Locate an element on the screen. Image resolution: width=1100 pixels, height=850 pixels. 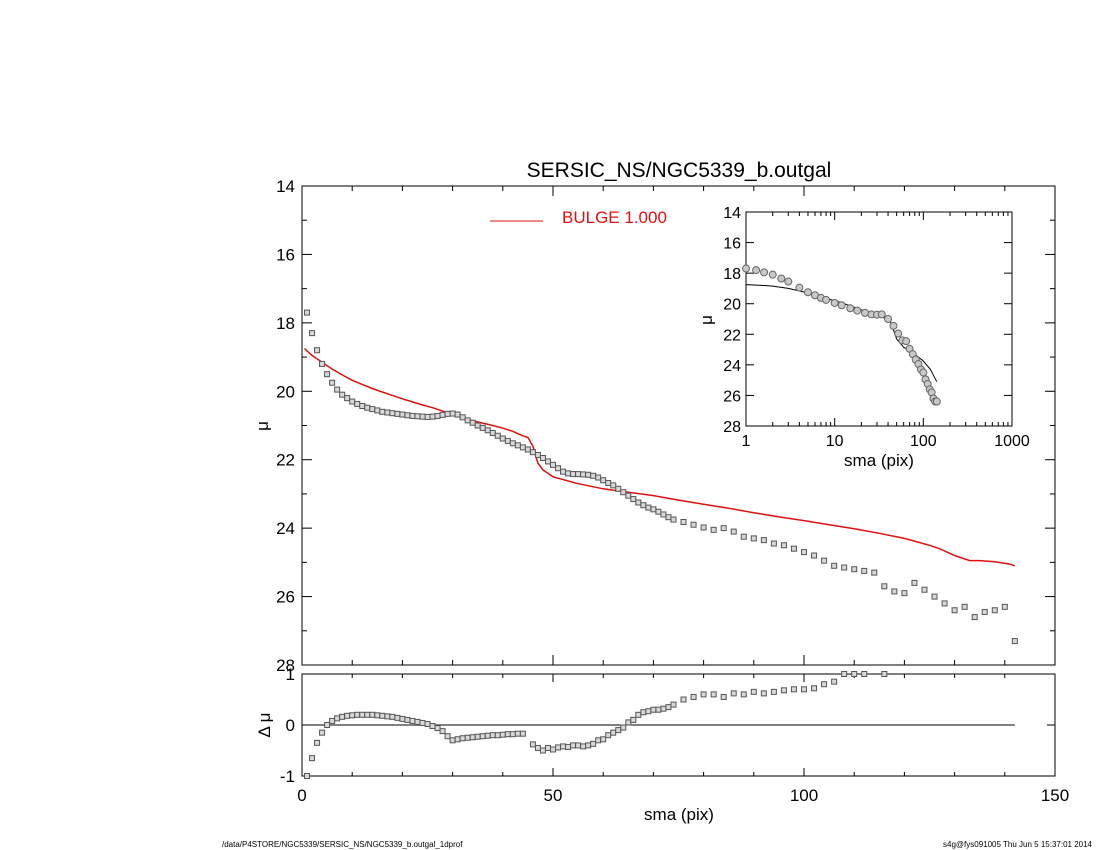
footer-timestamp: s4g@fys091005 Thu Jun 5 15:37:01 2014 is located at coordinates (1018, 844).